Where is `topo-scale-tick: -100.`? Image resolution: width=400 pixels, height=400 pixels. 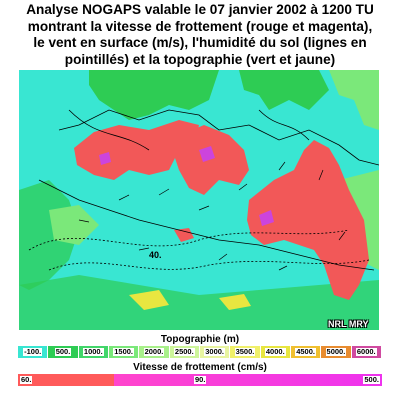
topo-scale-tick: -100. is located at coordinates (33, 351).